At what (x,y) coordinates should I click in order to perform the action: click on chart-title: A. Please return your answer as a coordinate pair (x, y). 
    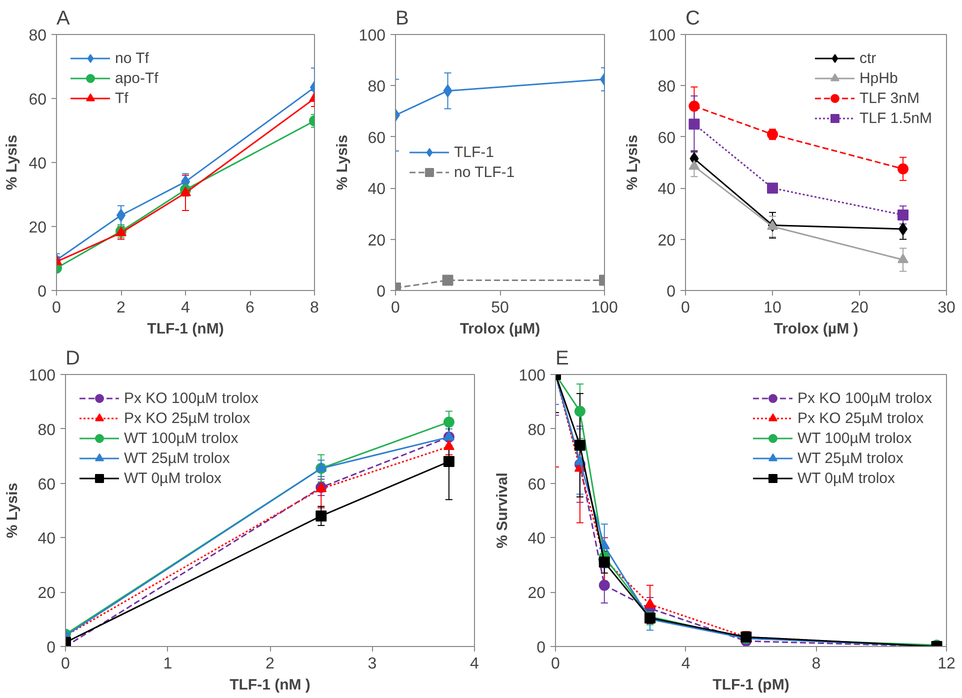
    Looking at the image, I should click on (63, 19).